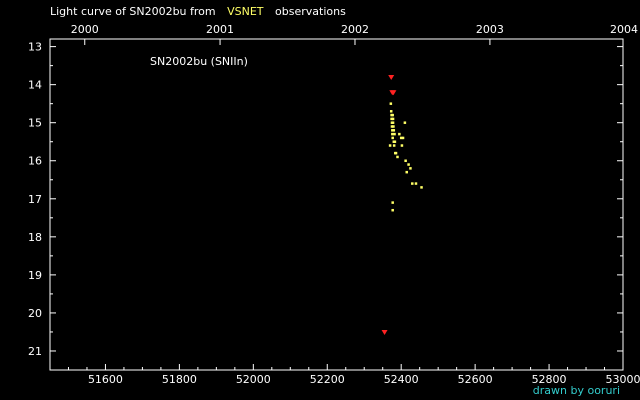 This screenshot has width=640, height=400. I want to click on y-tick-label: 19, so click(35, 275).